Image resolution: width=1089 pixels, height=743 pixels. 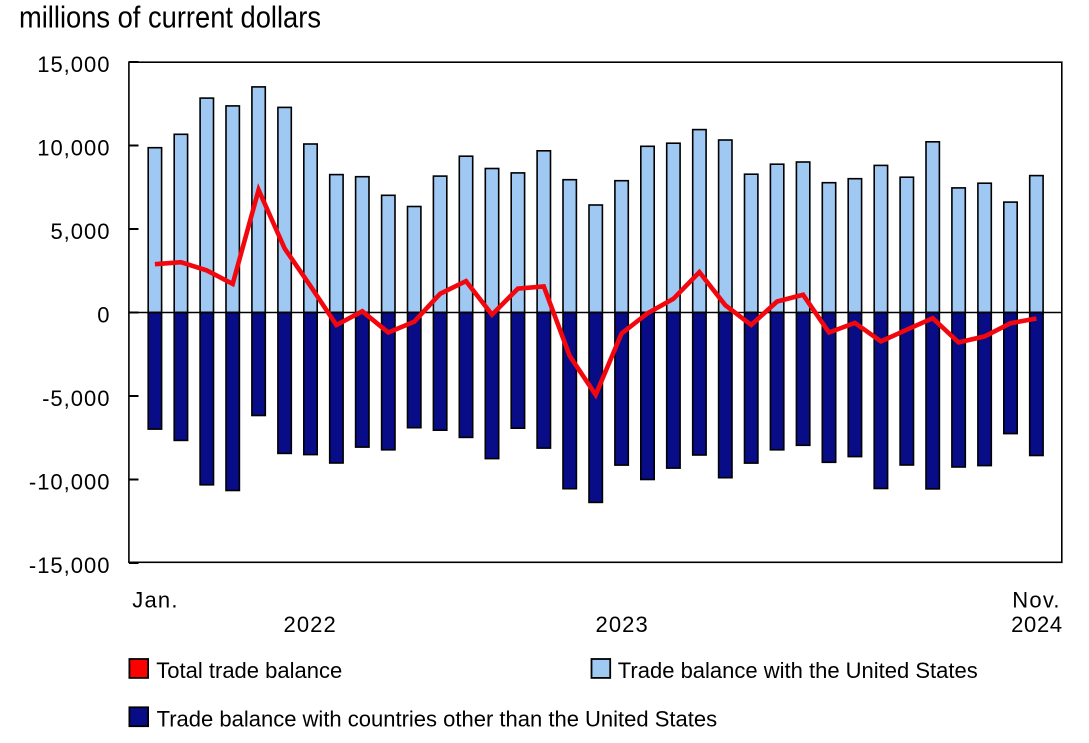 I want to click on svg-text: -15,000, so click(x=70, y=565).